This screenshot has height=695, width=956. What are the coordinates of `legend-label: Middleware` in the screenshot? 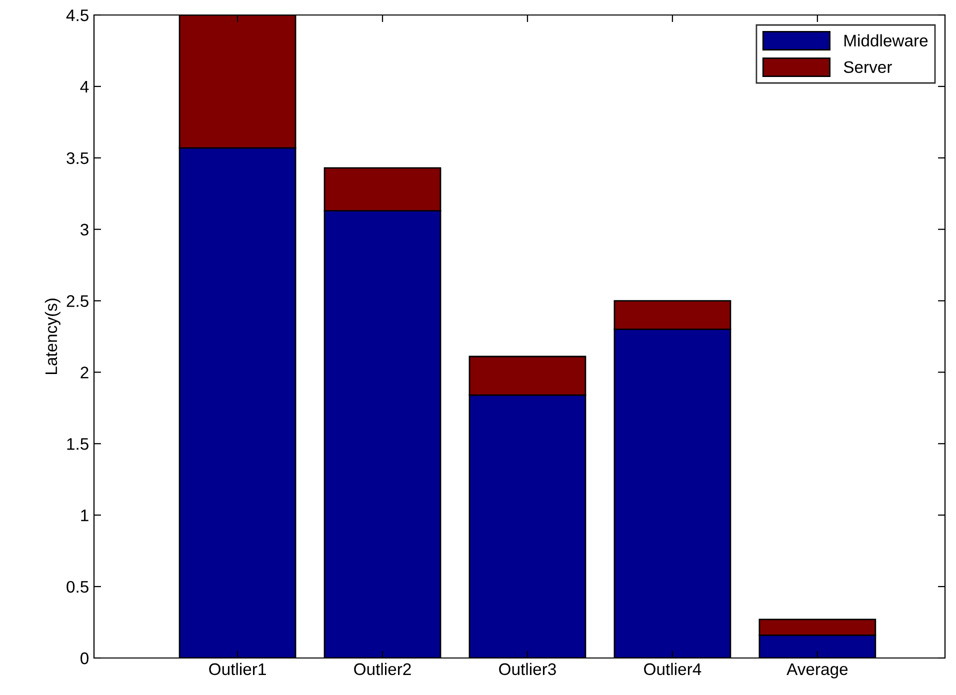 It's located at (886, 40).